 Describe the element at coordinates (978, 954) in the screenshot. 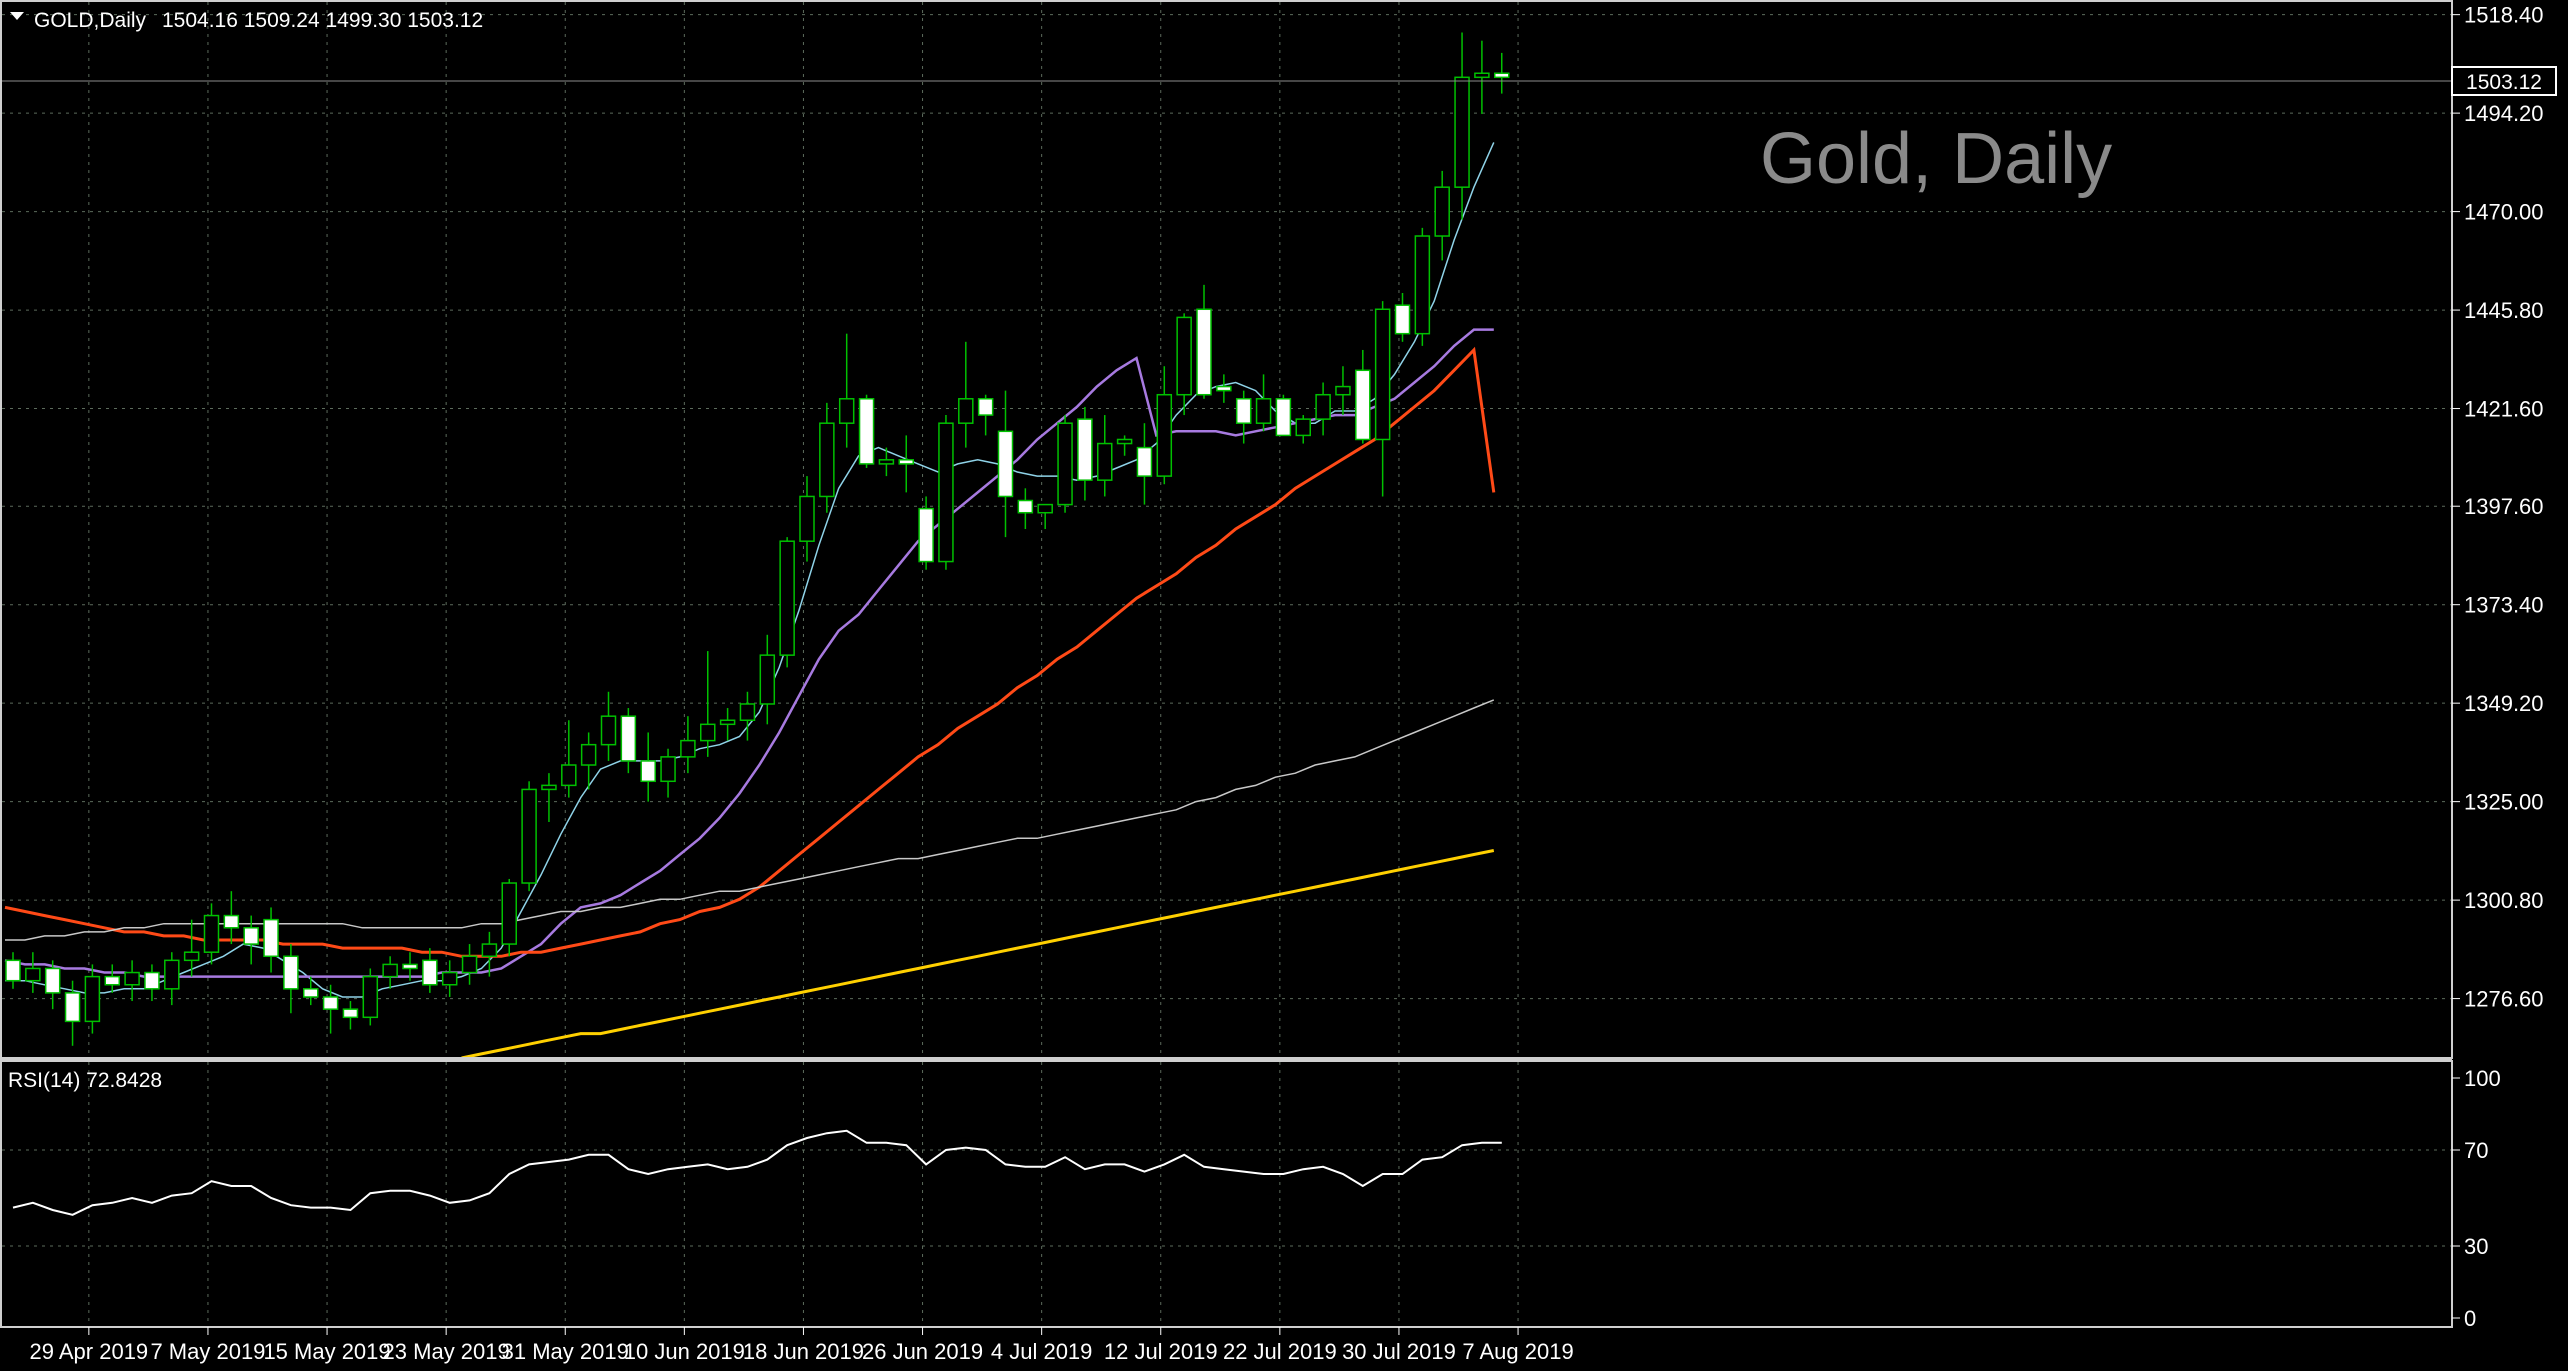

I see `ma_200-line` at that location.